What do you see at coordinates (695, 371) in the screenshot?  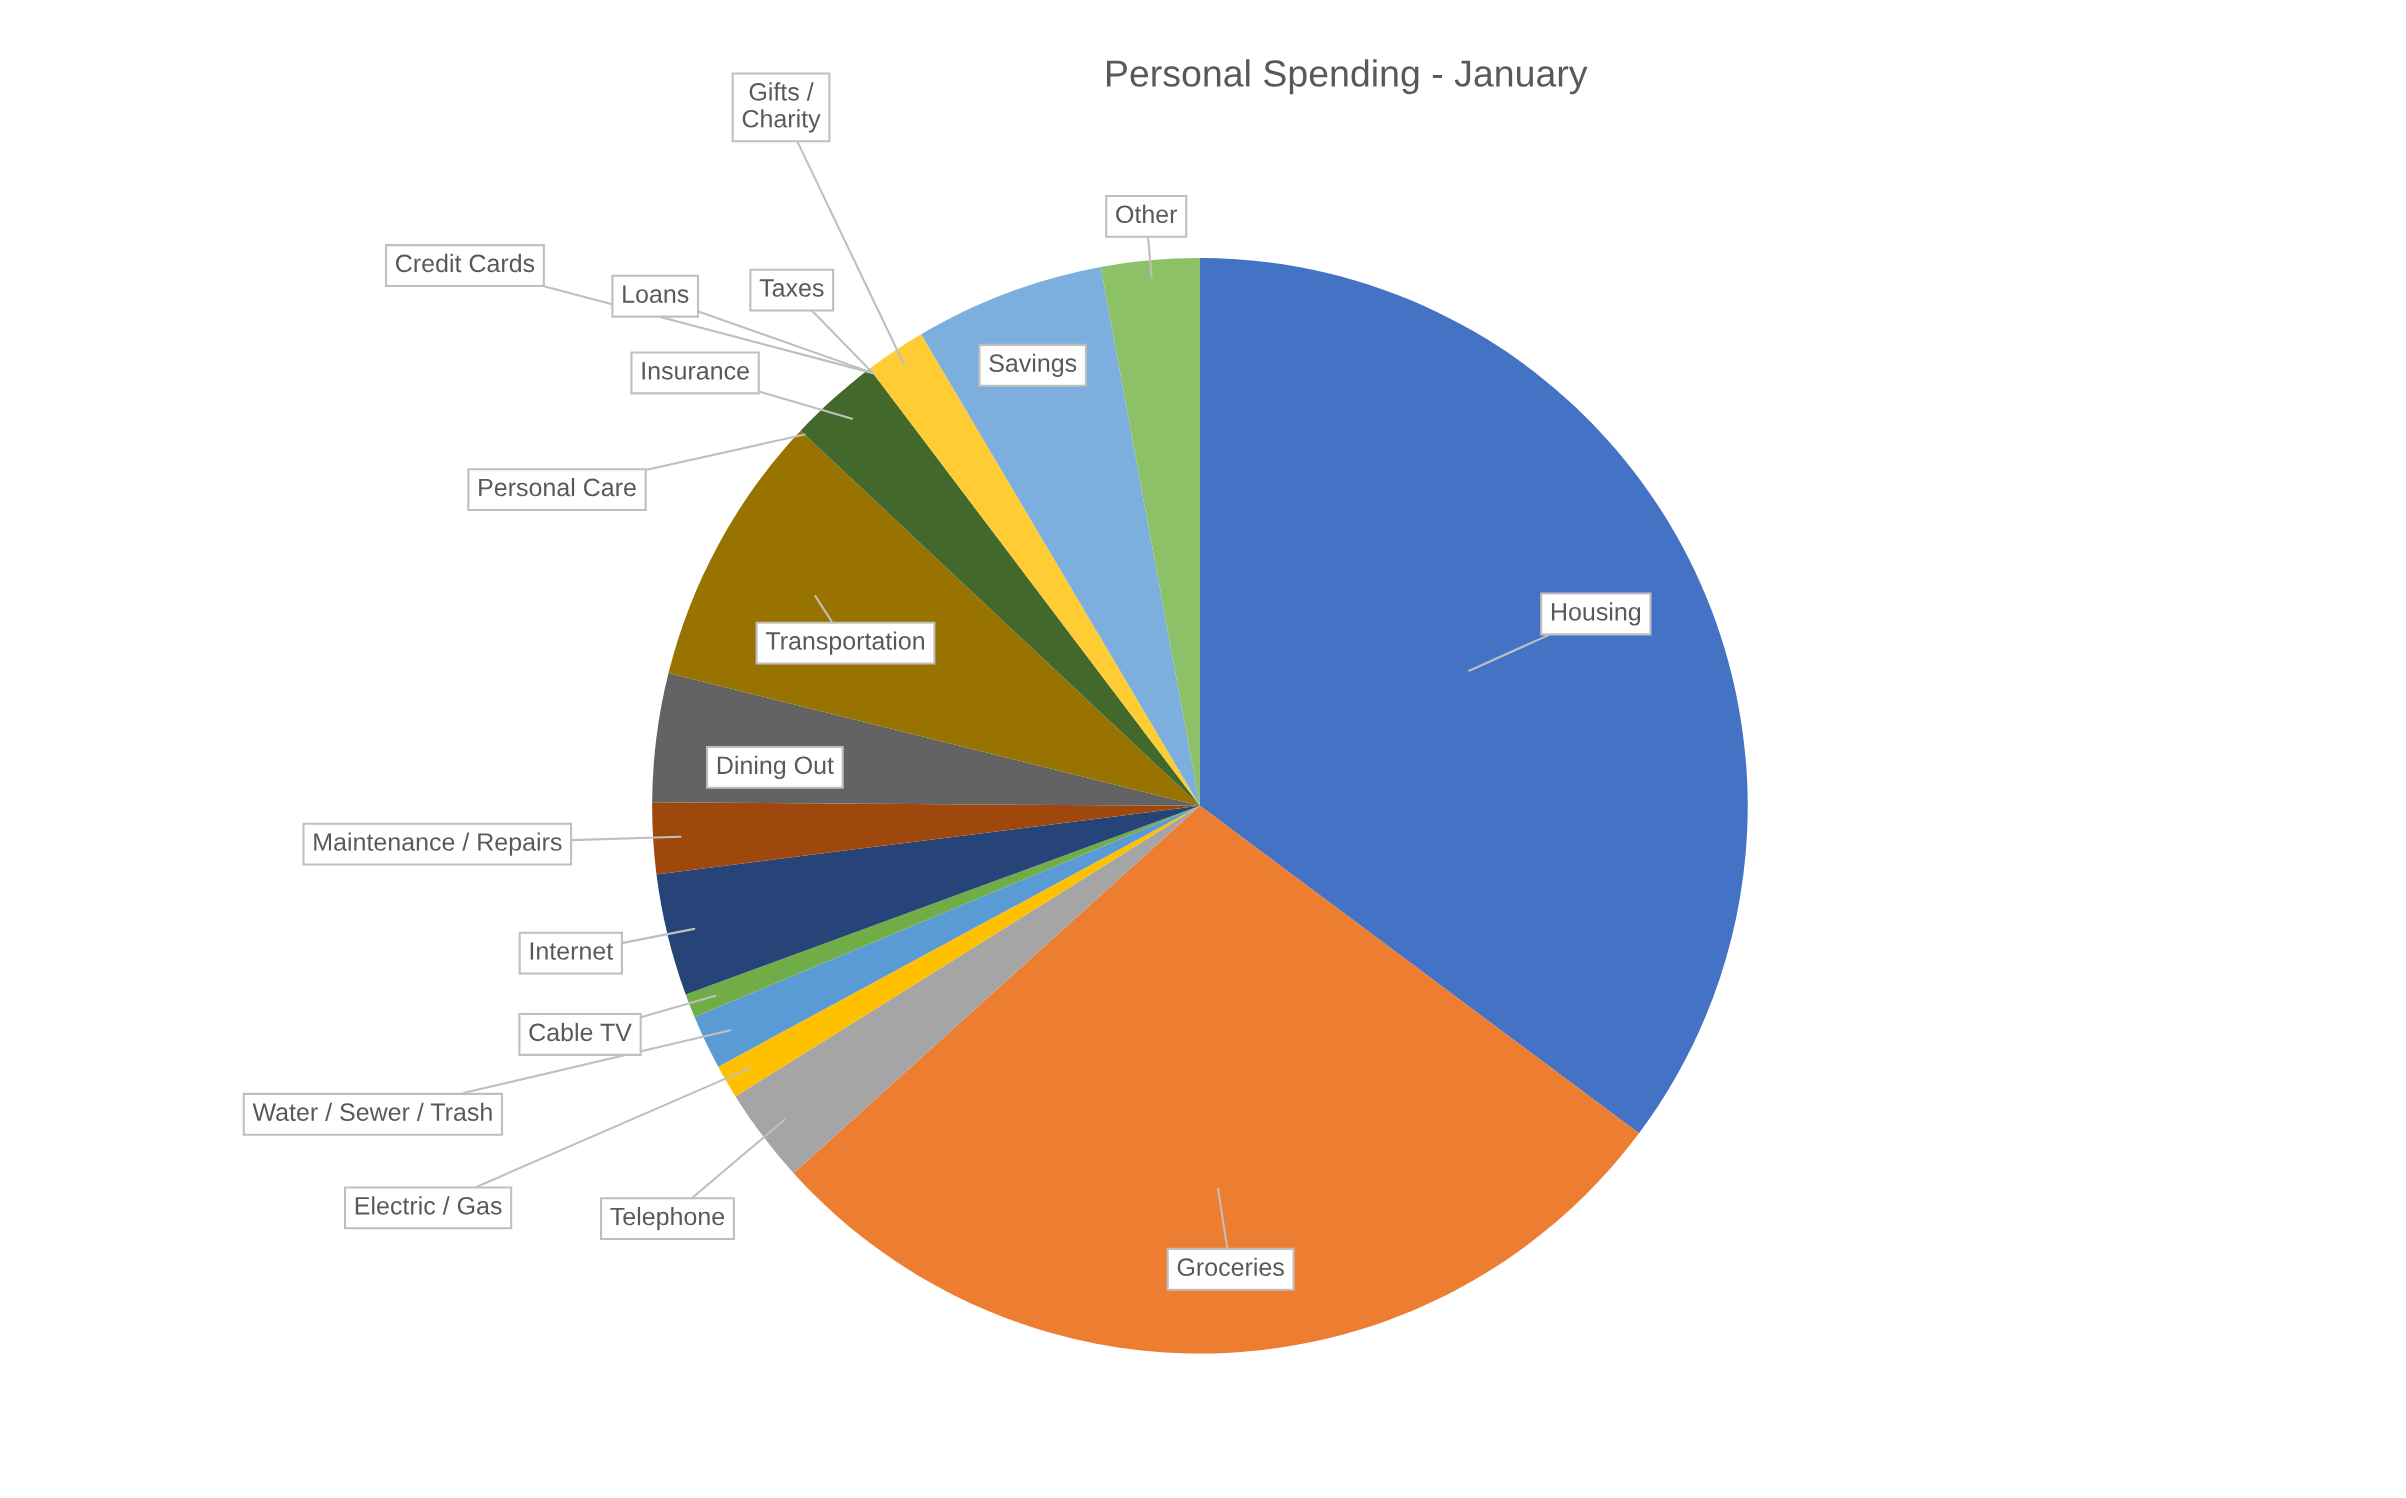 I see `slice-label: Insurance` at bounding box center [695, 371].